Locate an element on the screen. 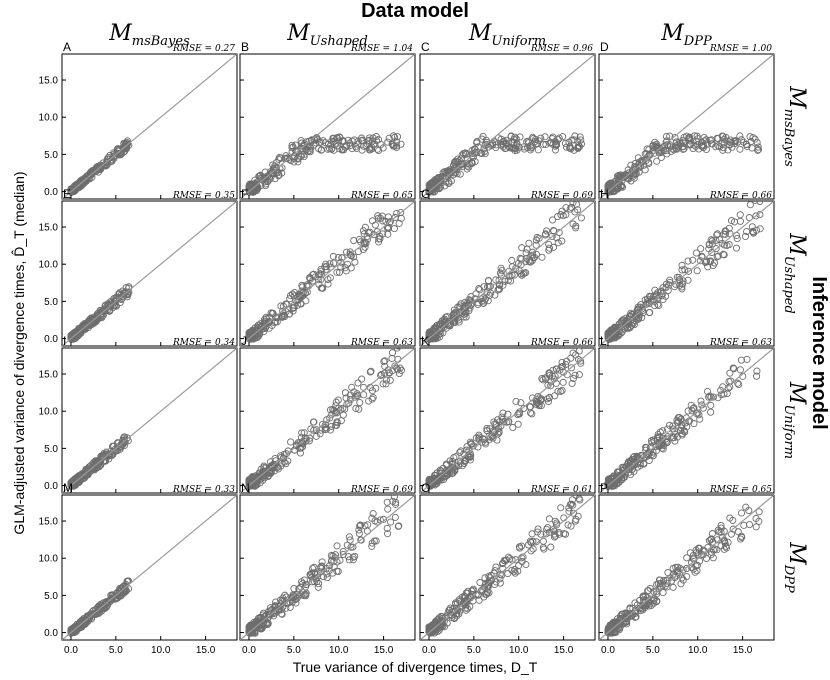 This screenshot has width=830, height=680. rmse-label: RMSE = 0.69 is located at coordinates (561, 196).